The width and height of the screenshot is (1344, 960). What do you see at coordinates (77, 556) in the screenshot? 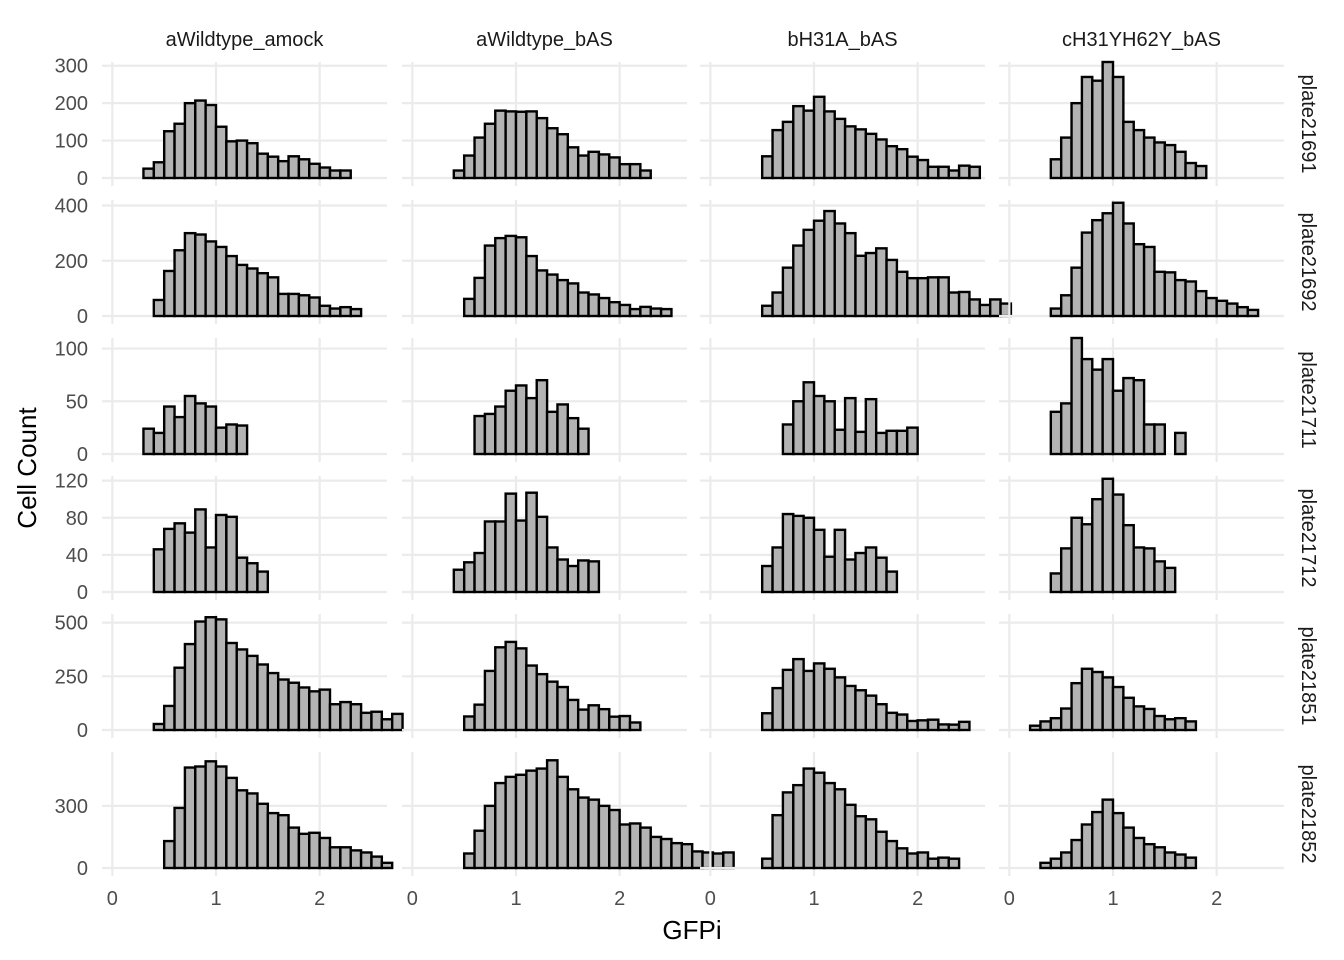
I see `y-tick-label: 40` at bounding box center [77, 556].